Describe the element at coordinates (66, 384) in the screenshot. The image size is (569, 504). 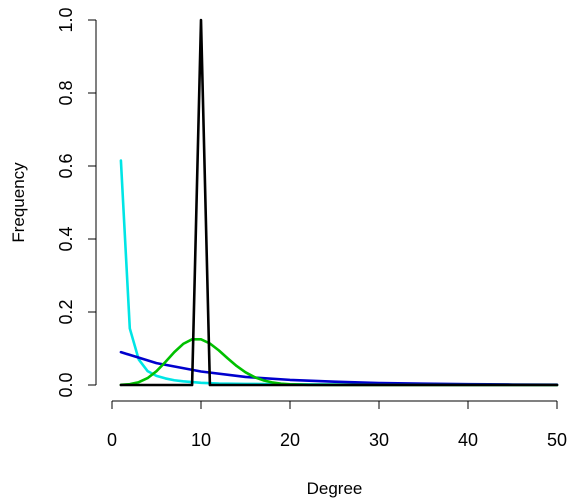
I see `y-tick-label: 0.0` at that location.